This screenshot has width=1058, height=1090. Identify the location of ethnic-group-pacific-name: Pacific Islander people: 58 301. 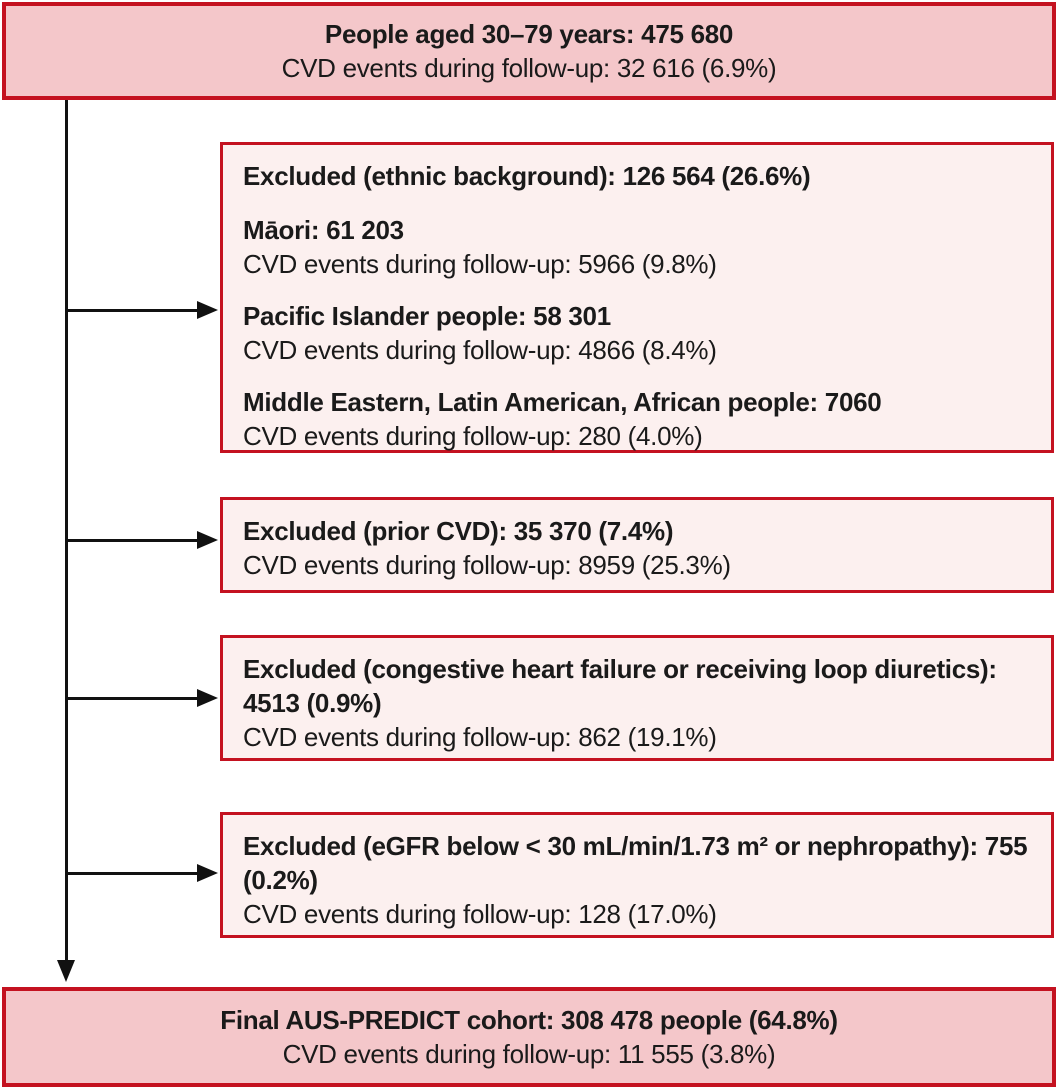
(427, 316).